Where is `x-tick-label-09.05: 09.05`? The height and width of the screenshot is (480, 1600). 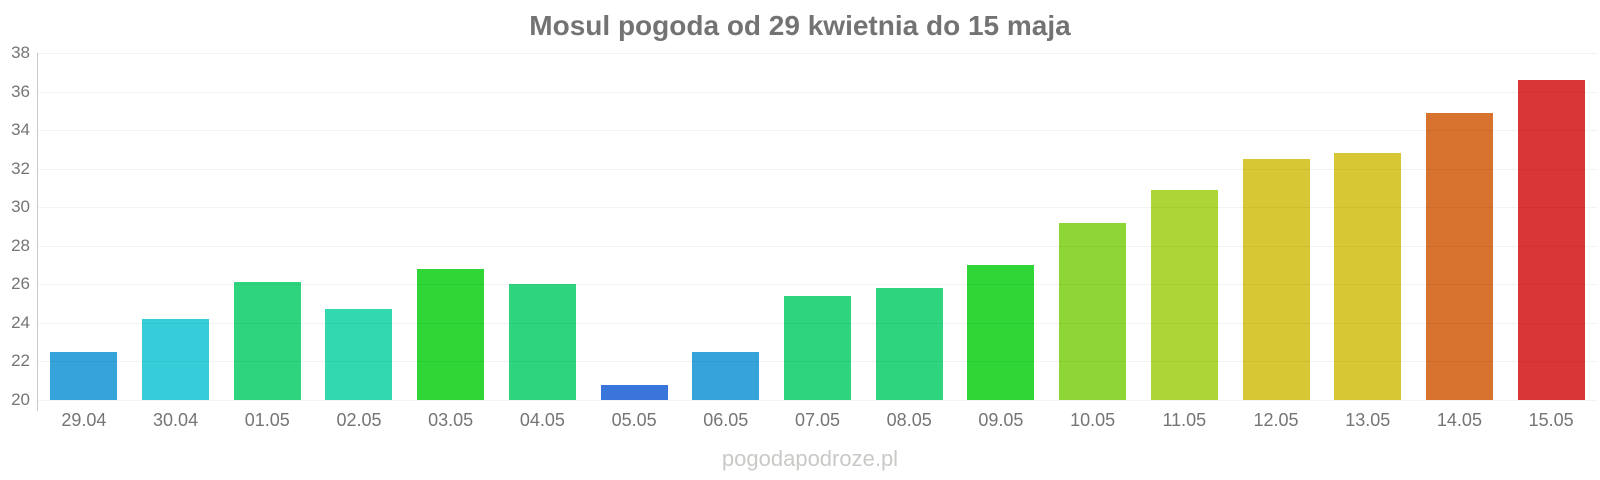 x-tick-label-09.05: 09.05 is located at coordinates (1001, 420).